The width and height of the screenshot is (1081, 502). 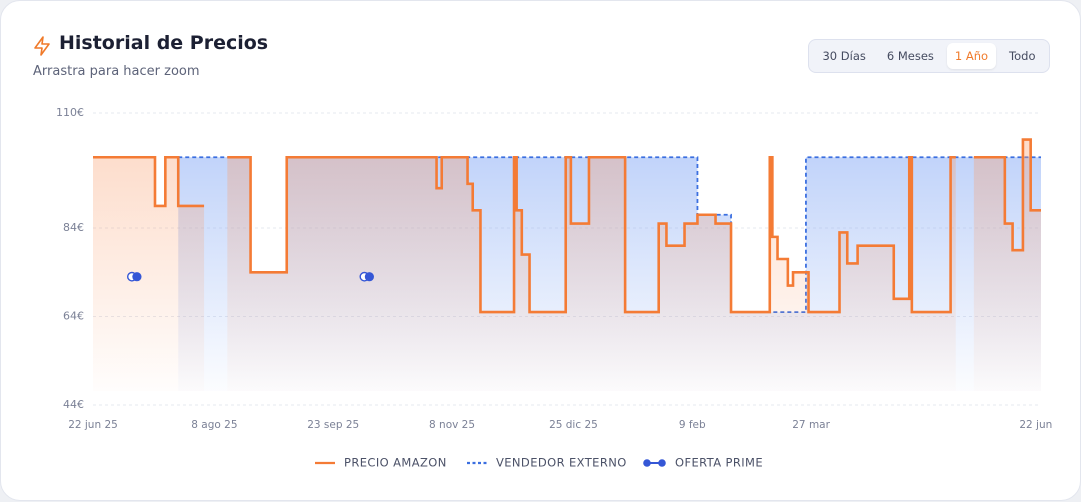 What do you see at coordinates (42, 46) in the screenshot?
I see `lightning-icon` at bounding box center [42, 46].